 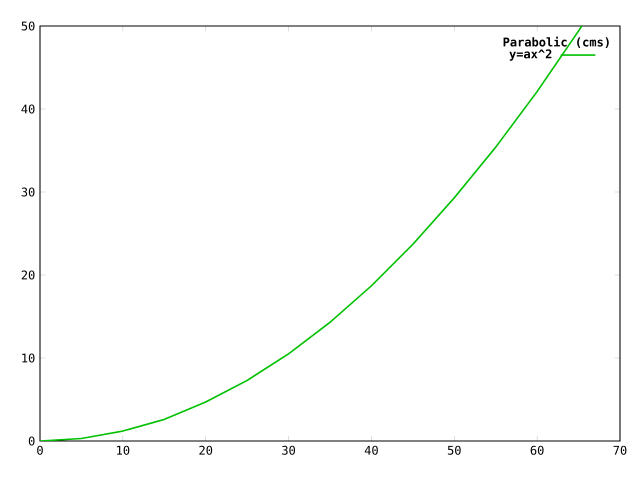 What do you see at coordinates (28, 192) in the screenshot?
I see `y-tick-label: 30` at bounding box center [28, 192].